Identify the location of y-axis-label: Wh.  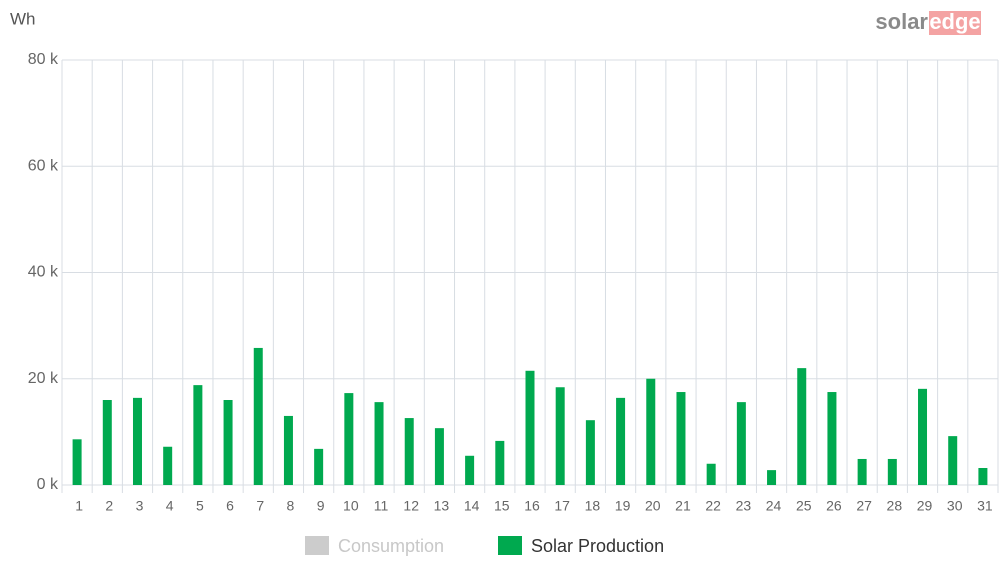
(23, 18).